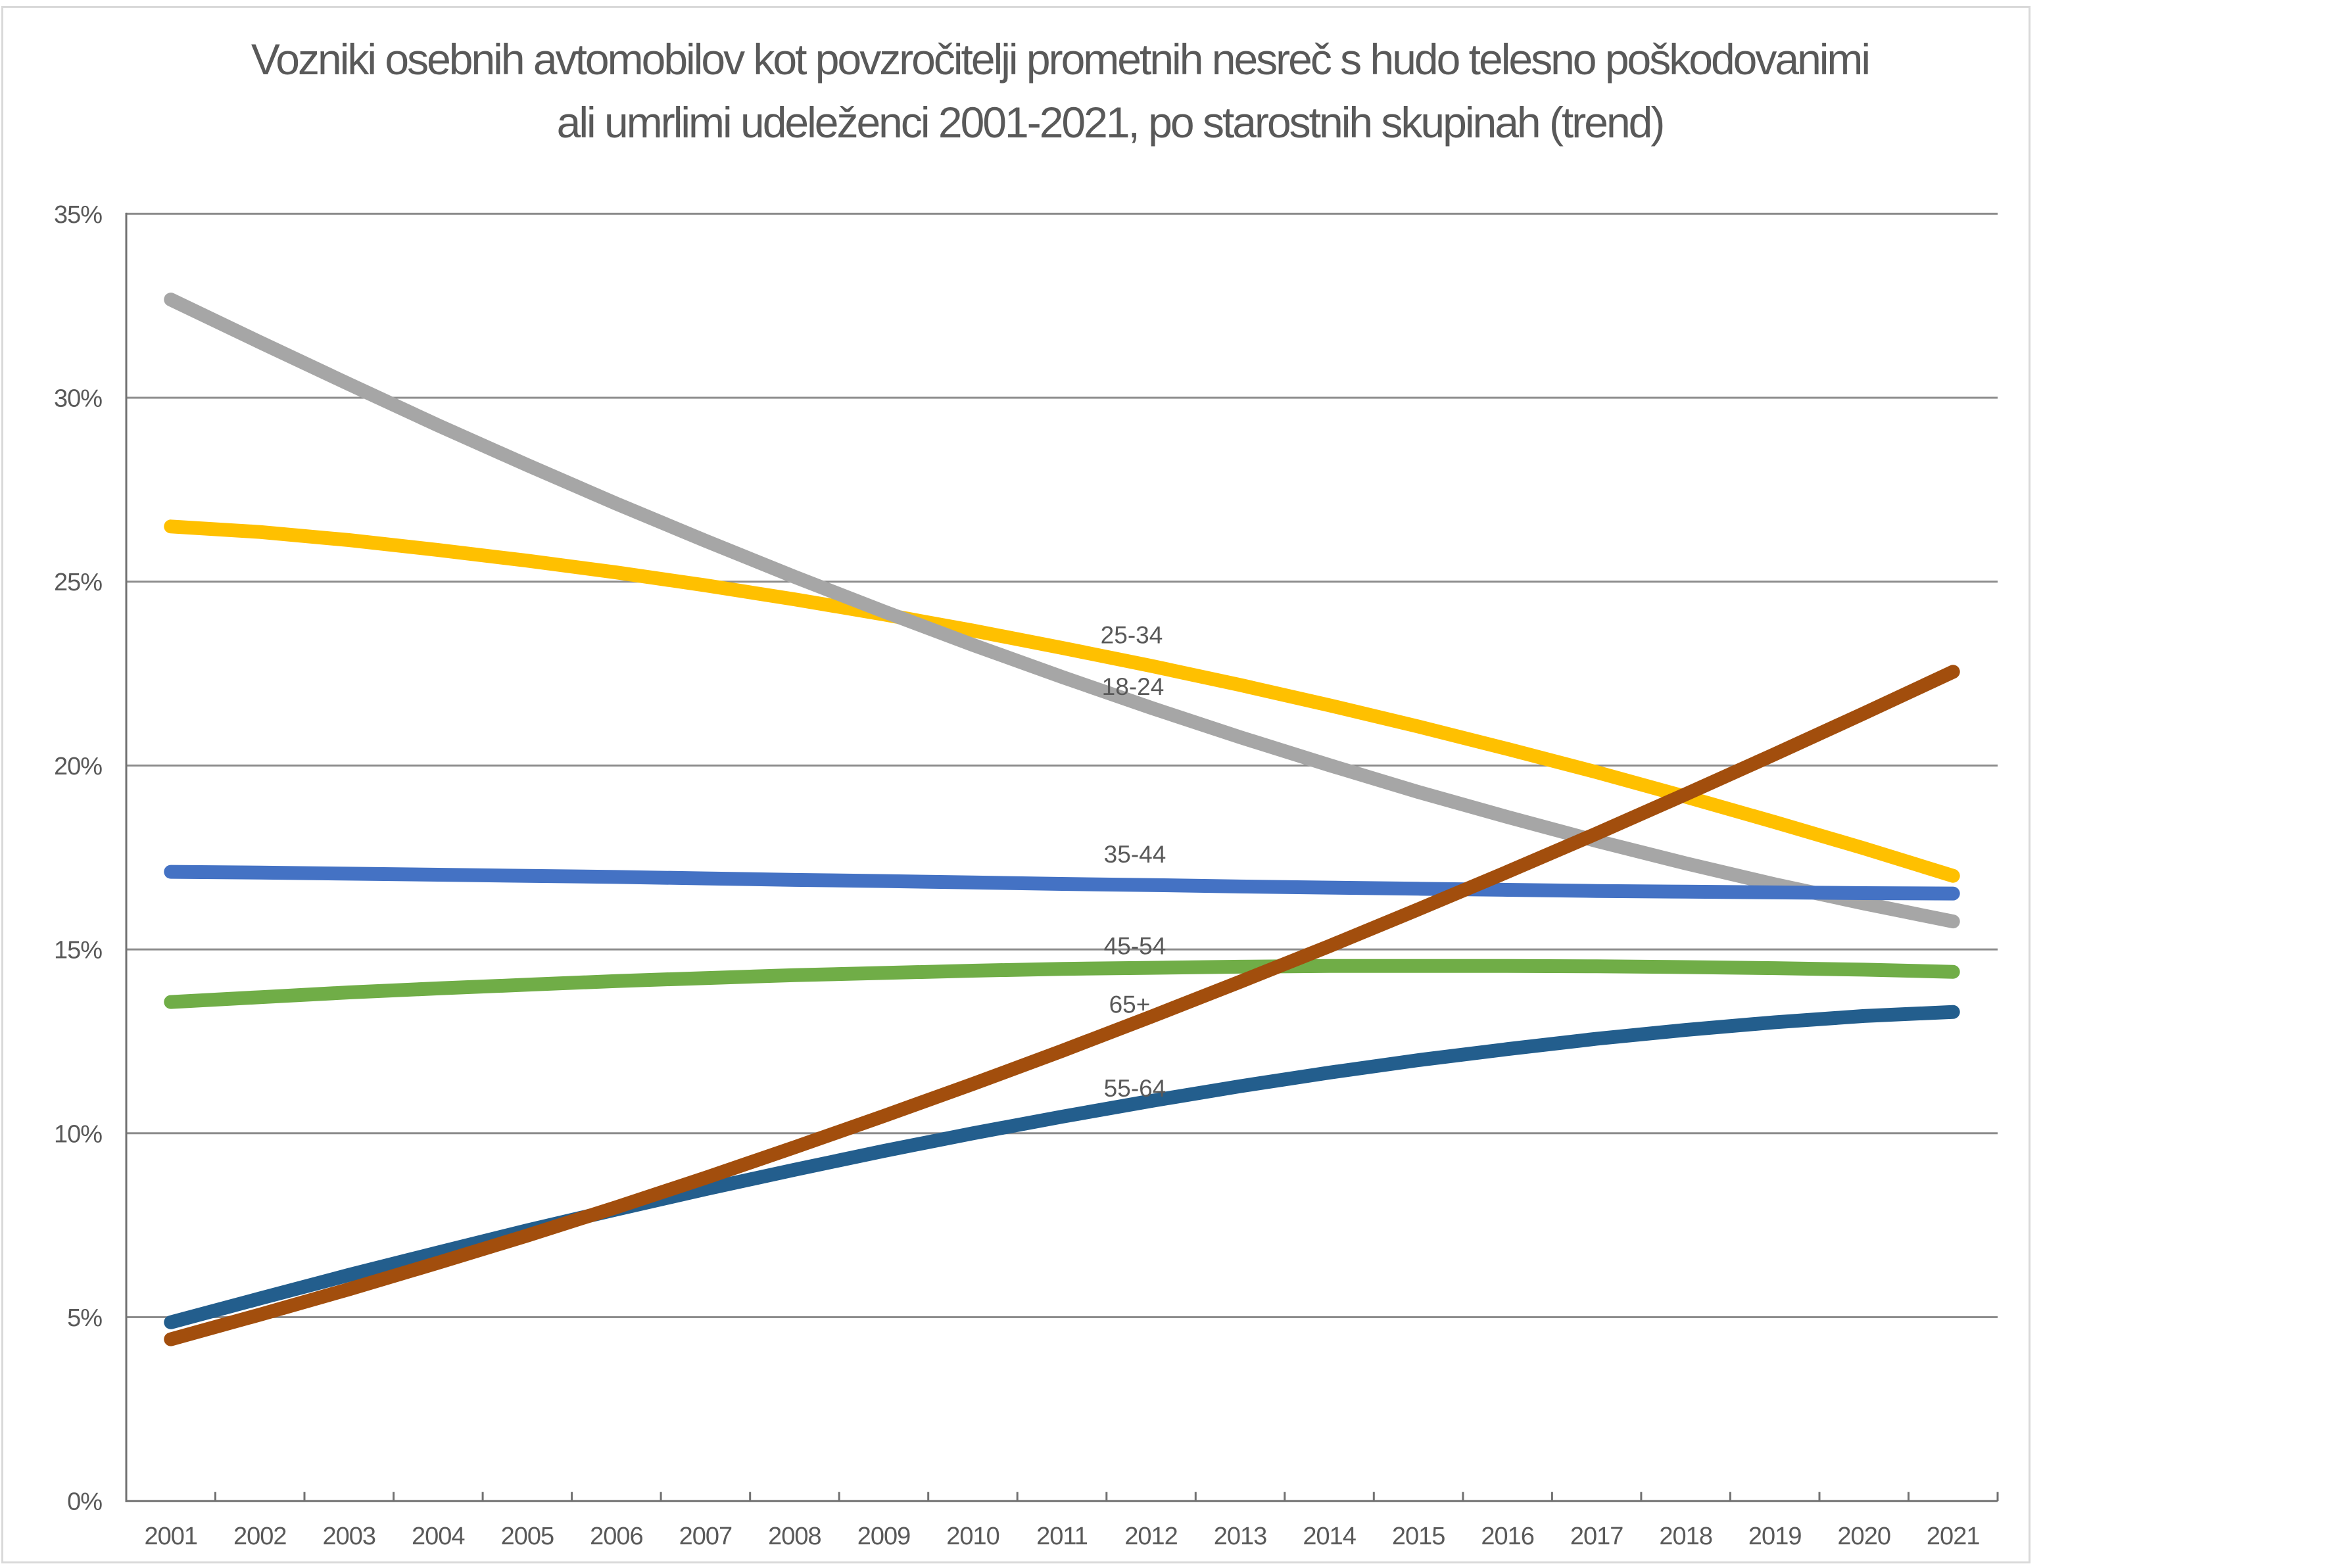 This screenshot has width=2331, height=1568. I want to click on svg-text: 2019, so click(1775, 1537).